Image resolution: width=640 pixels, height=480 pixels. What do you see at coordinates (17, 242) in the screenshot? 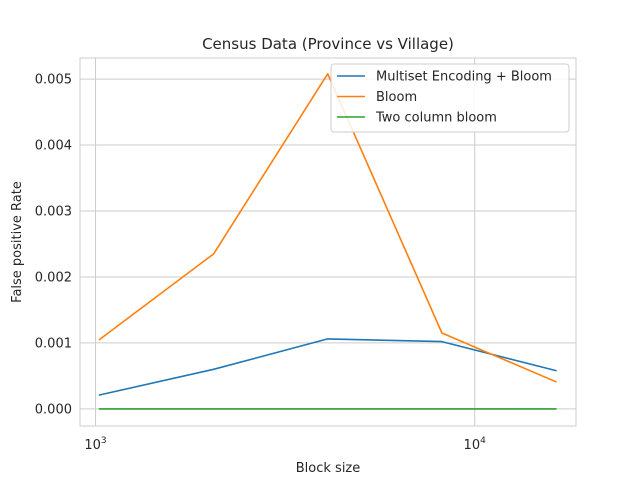
I see `y-axis-label: False positive Rate` at bounding box center [17, 242].